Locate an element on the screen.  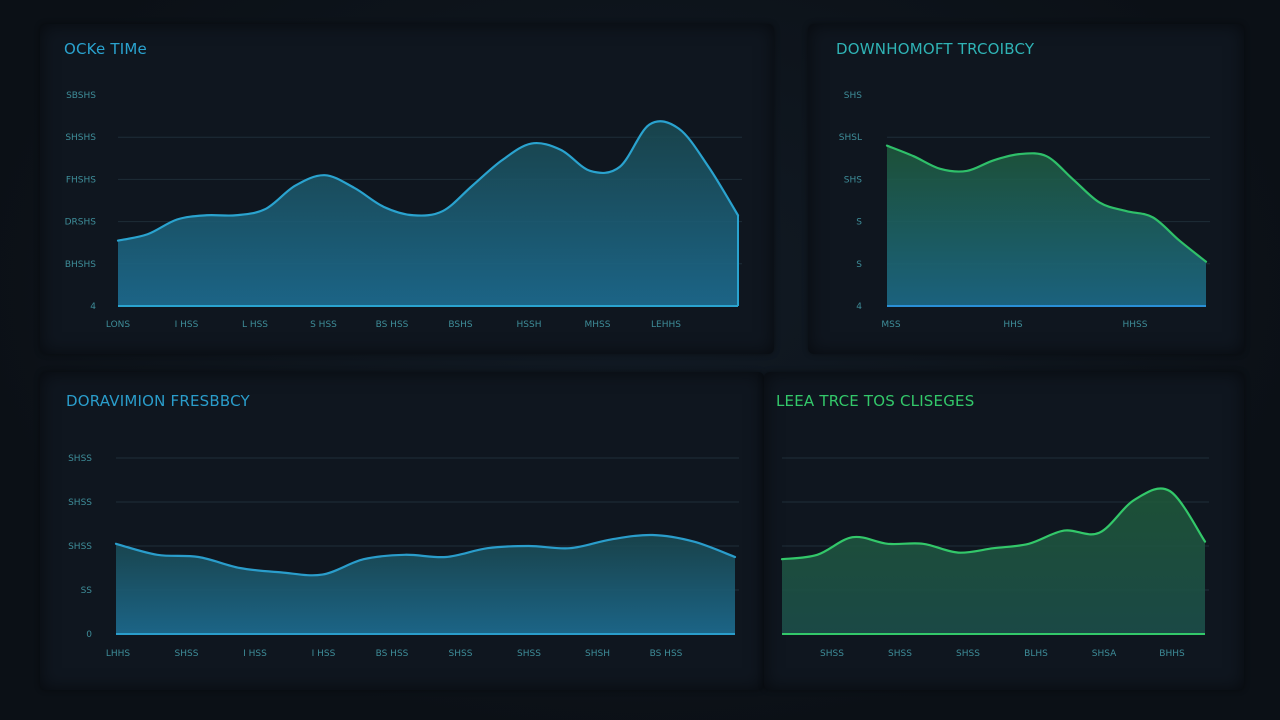
x-tick-label: BSHS is located at coordinates (460, 325).